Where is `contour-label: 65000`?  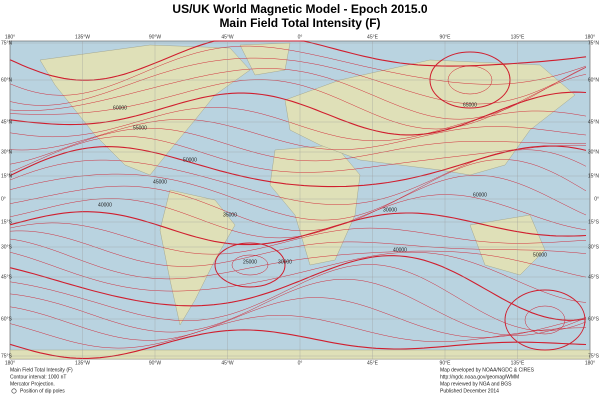
contour-label: 65000 is located at coordinates (470, 105).